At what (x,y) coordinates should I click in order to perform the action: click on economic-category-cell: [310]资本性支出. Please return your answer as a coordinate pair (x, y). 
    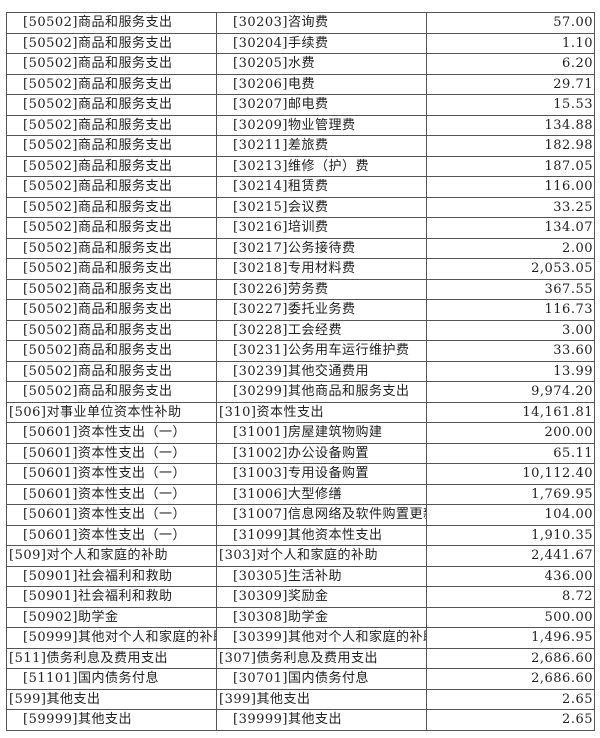
    Looking at the image, I should click on (321, 412).